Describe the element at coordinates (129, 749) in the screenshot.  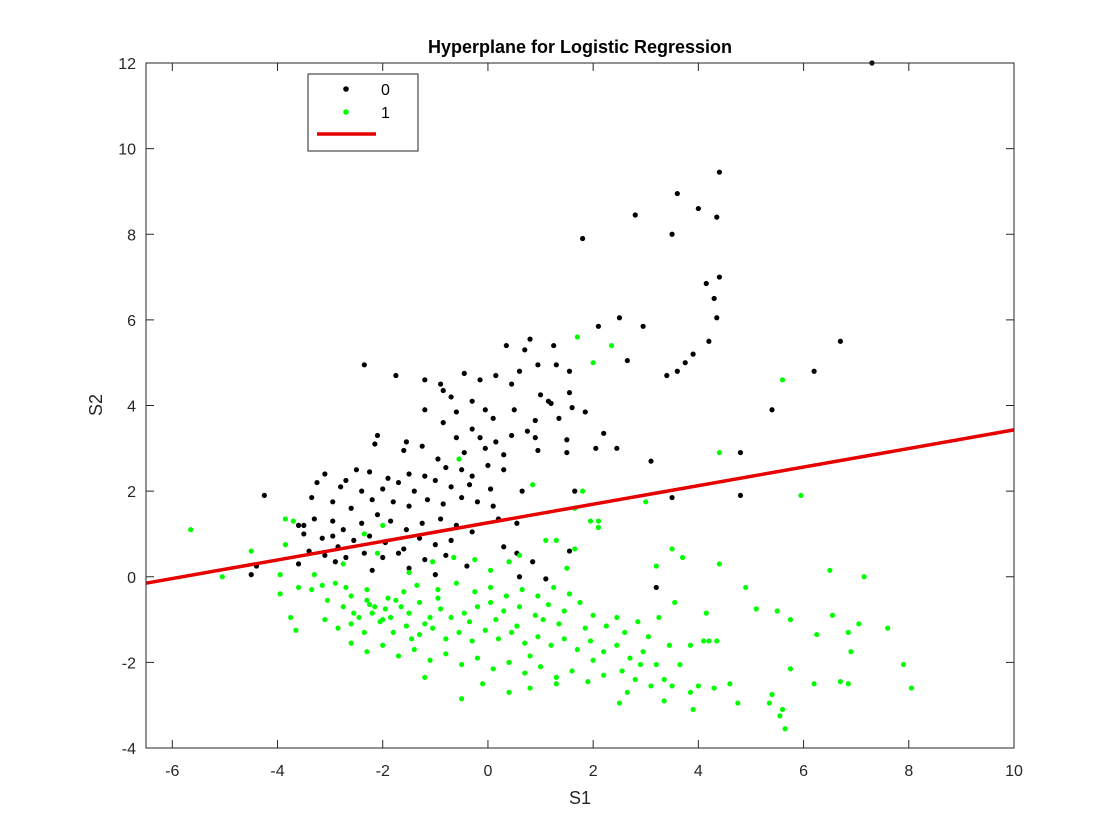
I see `y-tick-label: -4` at that location.